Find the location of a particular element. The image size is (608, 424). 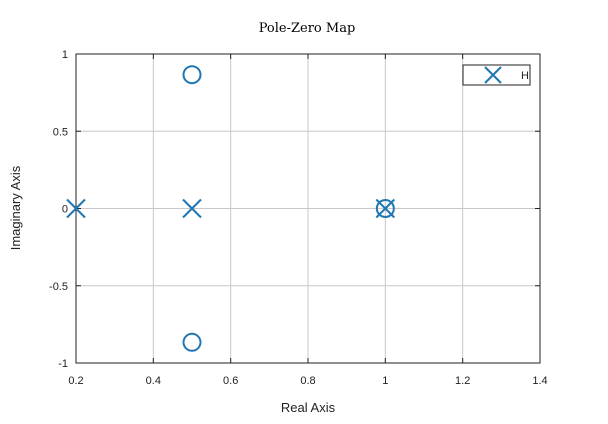

y-tick-label: 0 is located at coordinates (65, 210).